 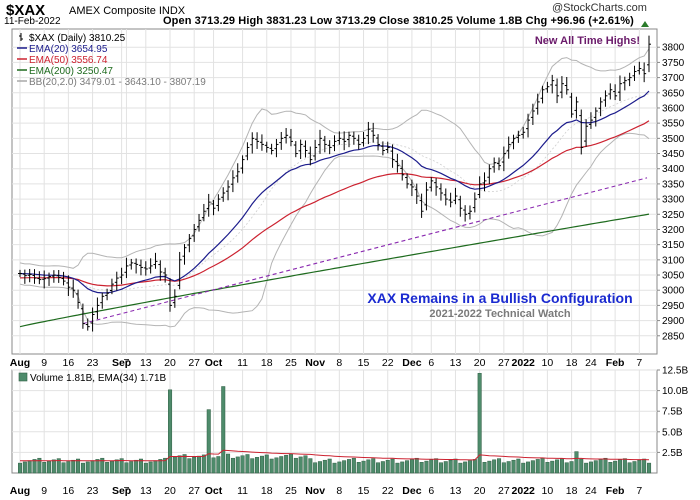 What do you see at coordinates (524, 491) in the screenshot?
I see `date-tick-label: 2022` at bounding box center [524, 491].